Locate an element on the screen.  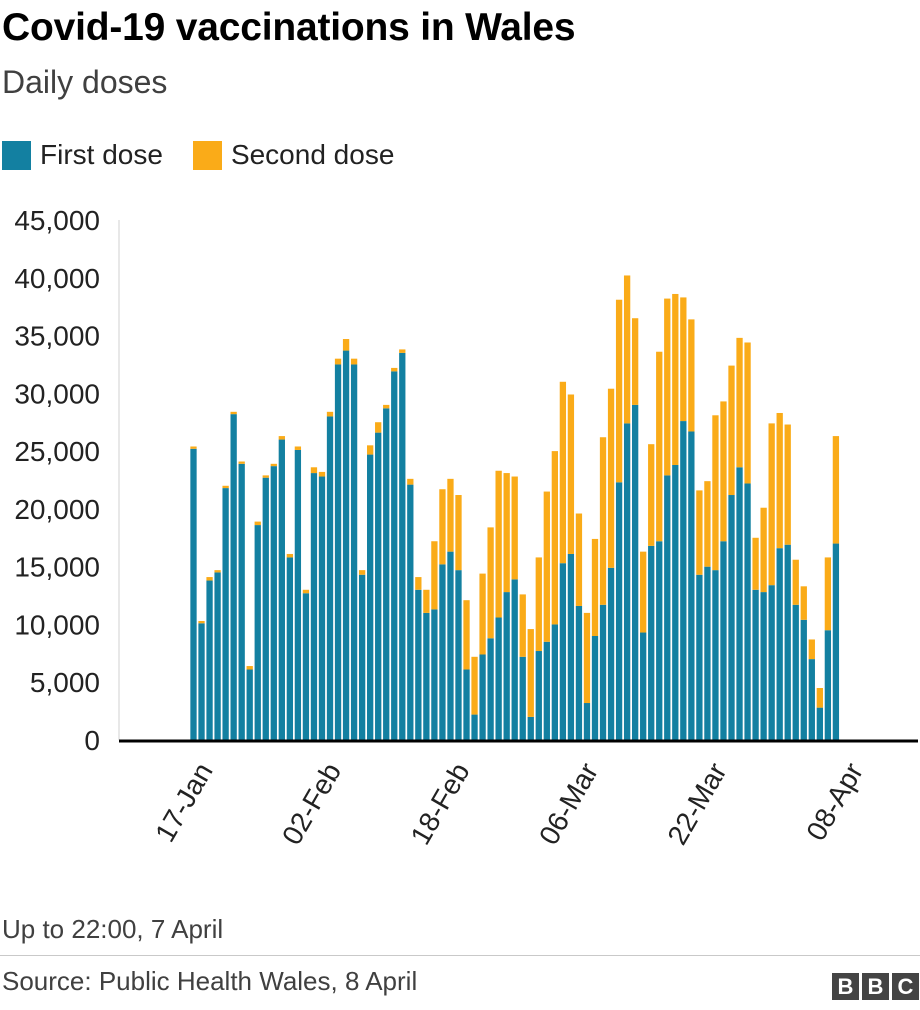
footer-divider is located at coordinates (460, 955).